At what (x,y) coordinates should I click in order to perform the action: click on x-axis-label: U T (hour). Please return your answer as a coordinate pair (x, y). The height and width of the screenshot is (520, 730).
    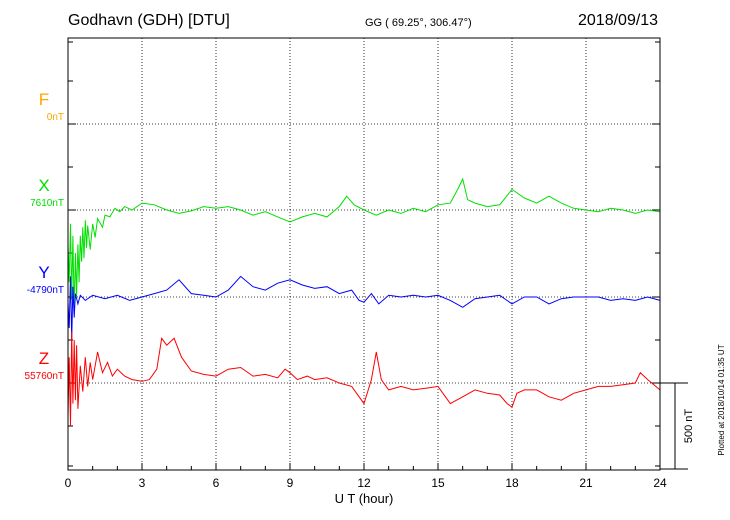
    Looking at the image, I should click on (364, 498).